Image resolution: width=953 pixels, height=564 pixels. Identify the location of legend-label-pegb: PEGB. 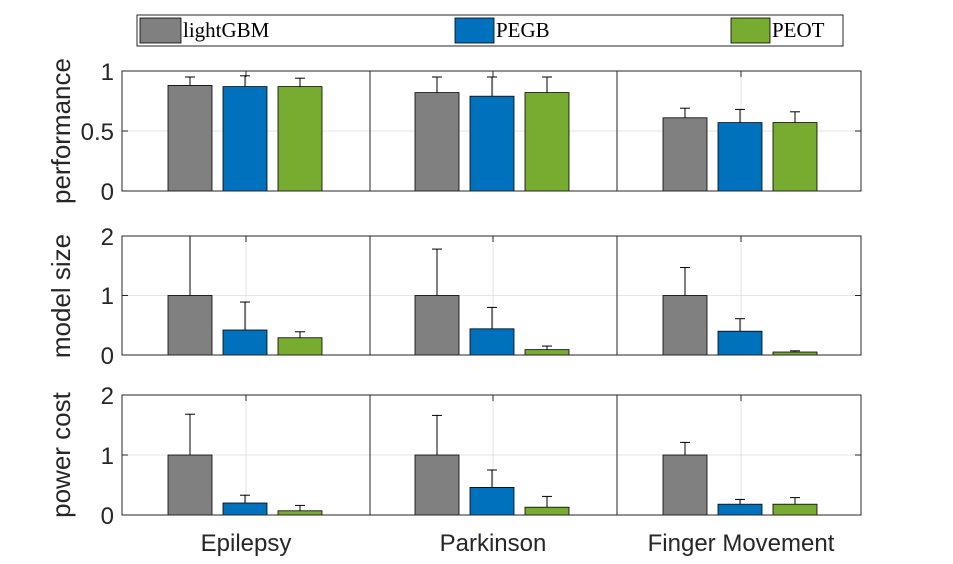
(523, 30).